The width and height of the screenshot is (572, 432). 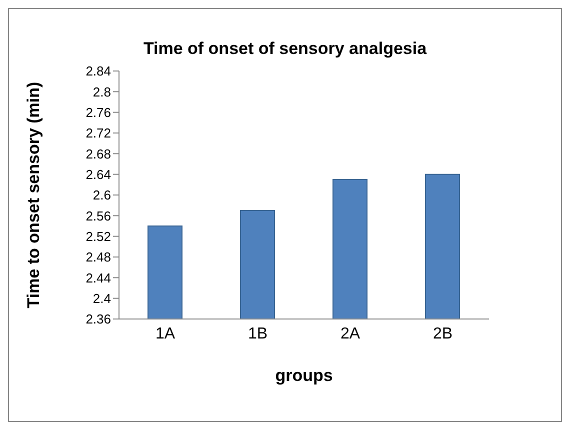 What do you see at coordinates (98, 236) in the screenshot?
I see `y-tick-label: 2.52` at bounding box center [98, 236].